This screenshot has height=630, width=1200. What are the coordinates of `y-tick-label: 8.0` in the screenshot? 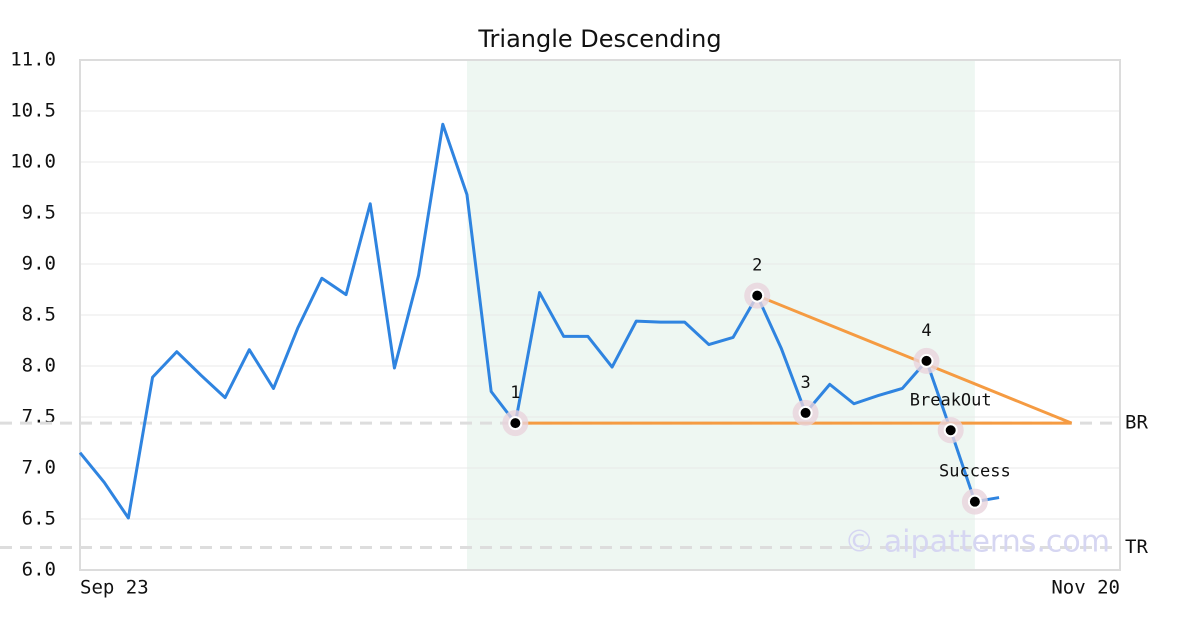 It's located at (39, 366).